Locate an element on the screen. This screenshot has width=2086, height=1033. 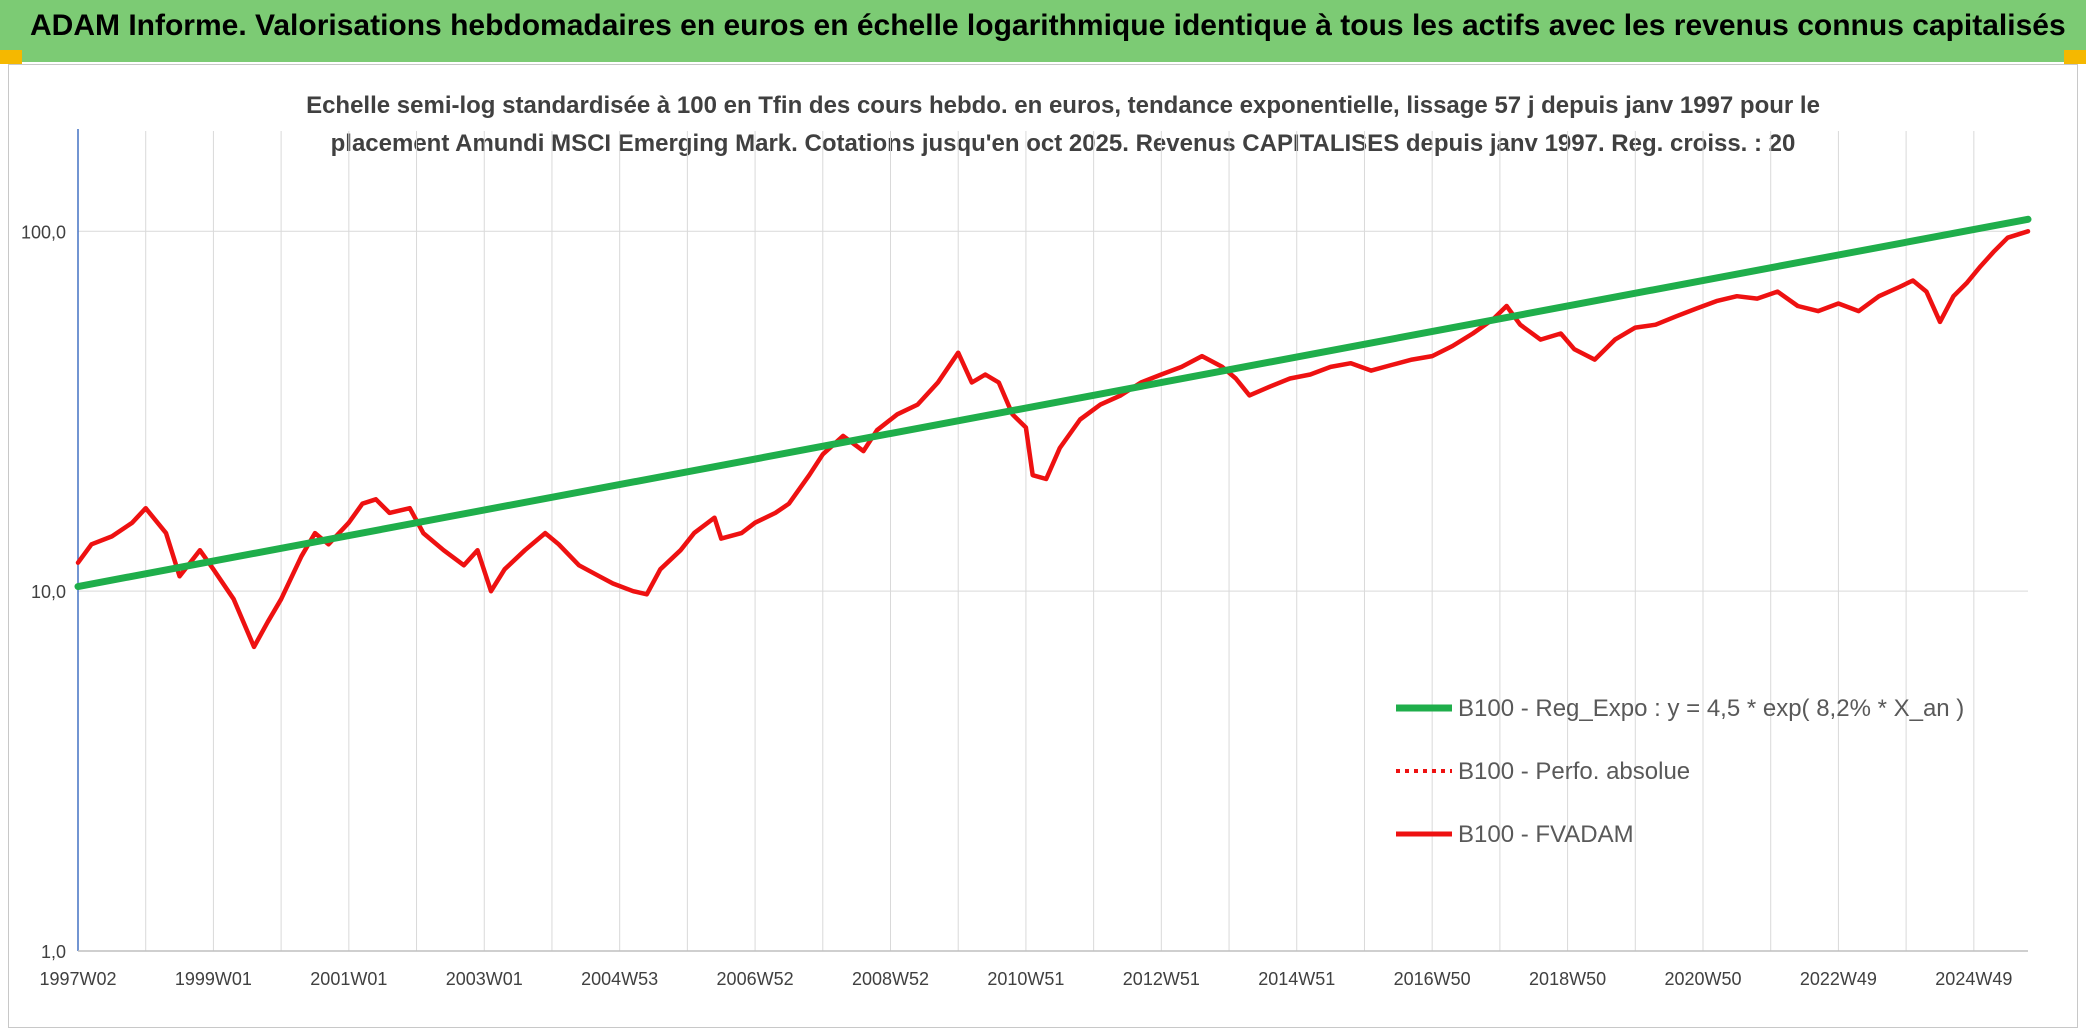
x-tick-label: 1997W02 is located at coordinates (77, 979).